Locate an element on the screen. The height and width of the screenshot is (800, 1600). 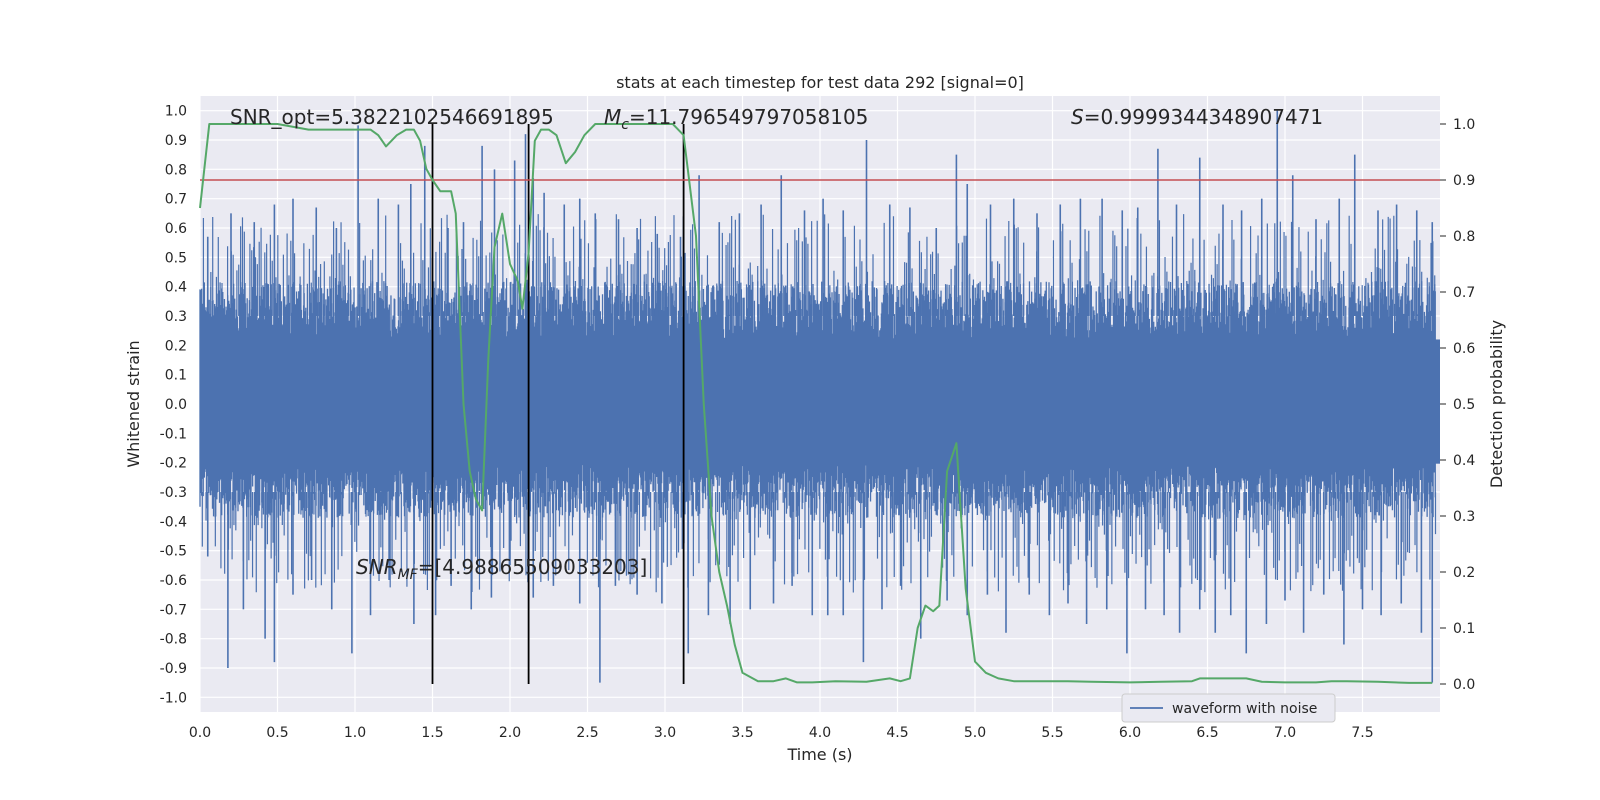
x-tick-label: 1.5 is located at coordinates (432, 733).